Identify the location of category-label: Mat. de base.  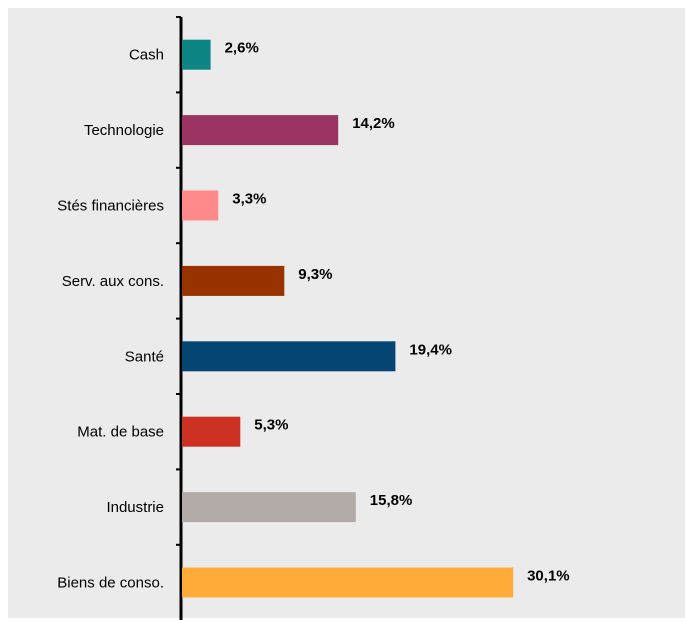
(120, 432).